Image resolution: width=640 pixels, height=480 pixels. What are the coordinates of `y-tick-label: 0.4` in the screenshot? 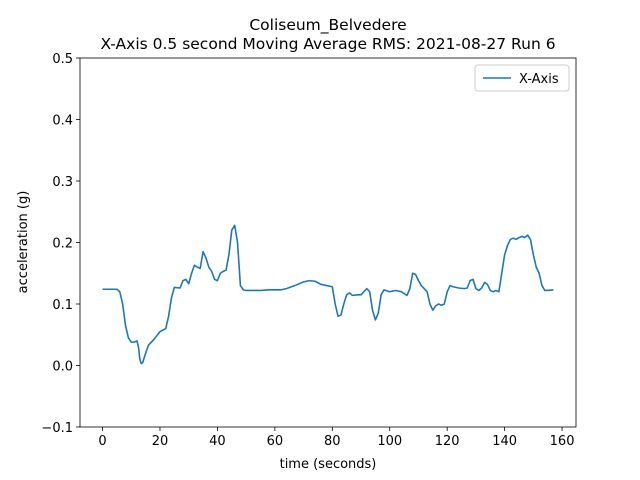 It's located at (62, 121).